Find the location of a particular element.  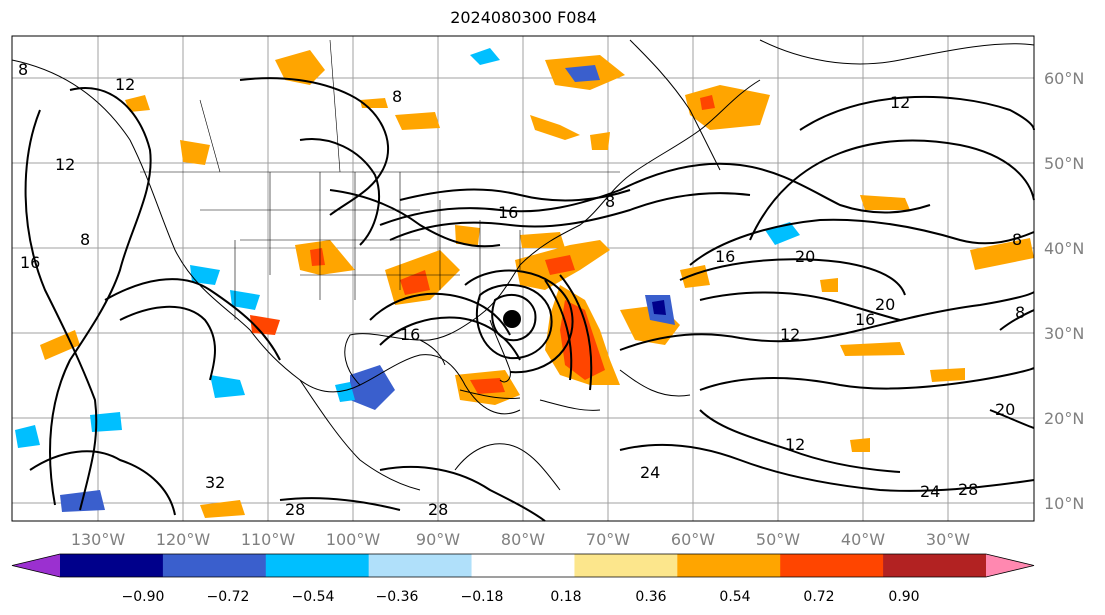

lon-label: 110°W is located at coordinates (268, 539).